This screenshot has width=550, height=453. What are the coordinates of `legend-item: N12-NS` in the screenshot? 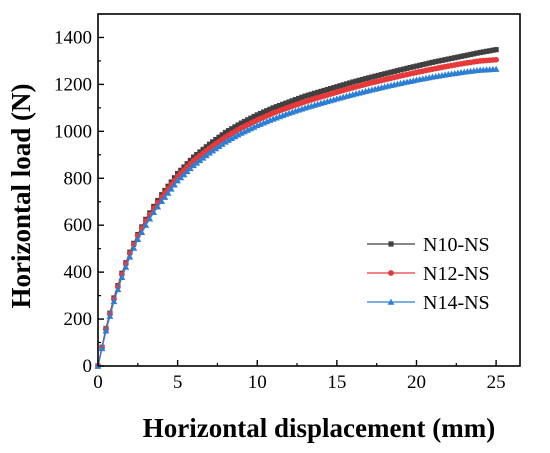 It's located at (428, 274).